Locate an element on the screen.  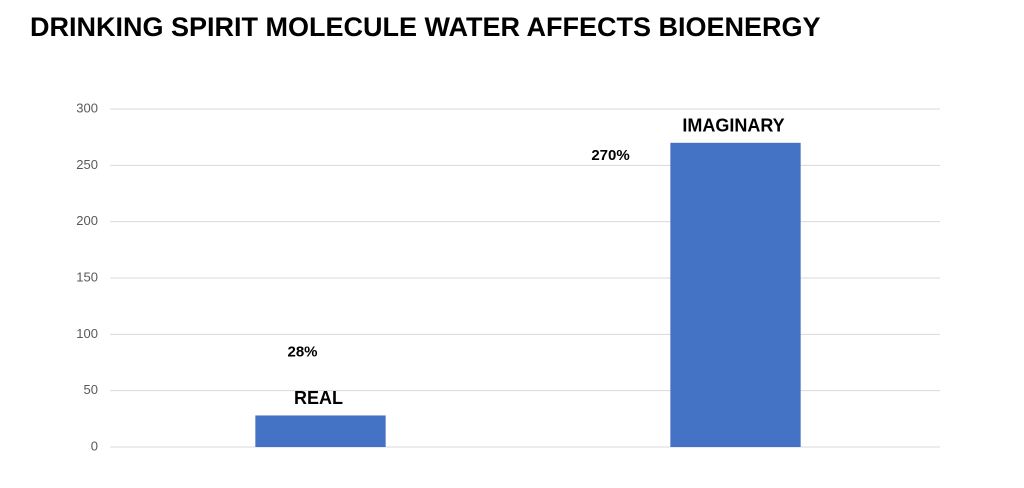
category-label: IMAGINARY is located at coordinates (733, 126).